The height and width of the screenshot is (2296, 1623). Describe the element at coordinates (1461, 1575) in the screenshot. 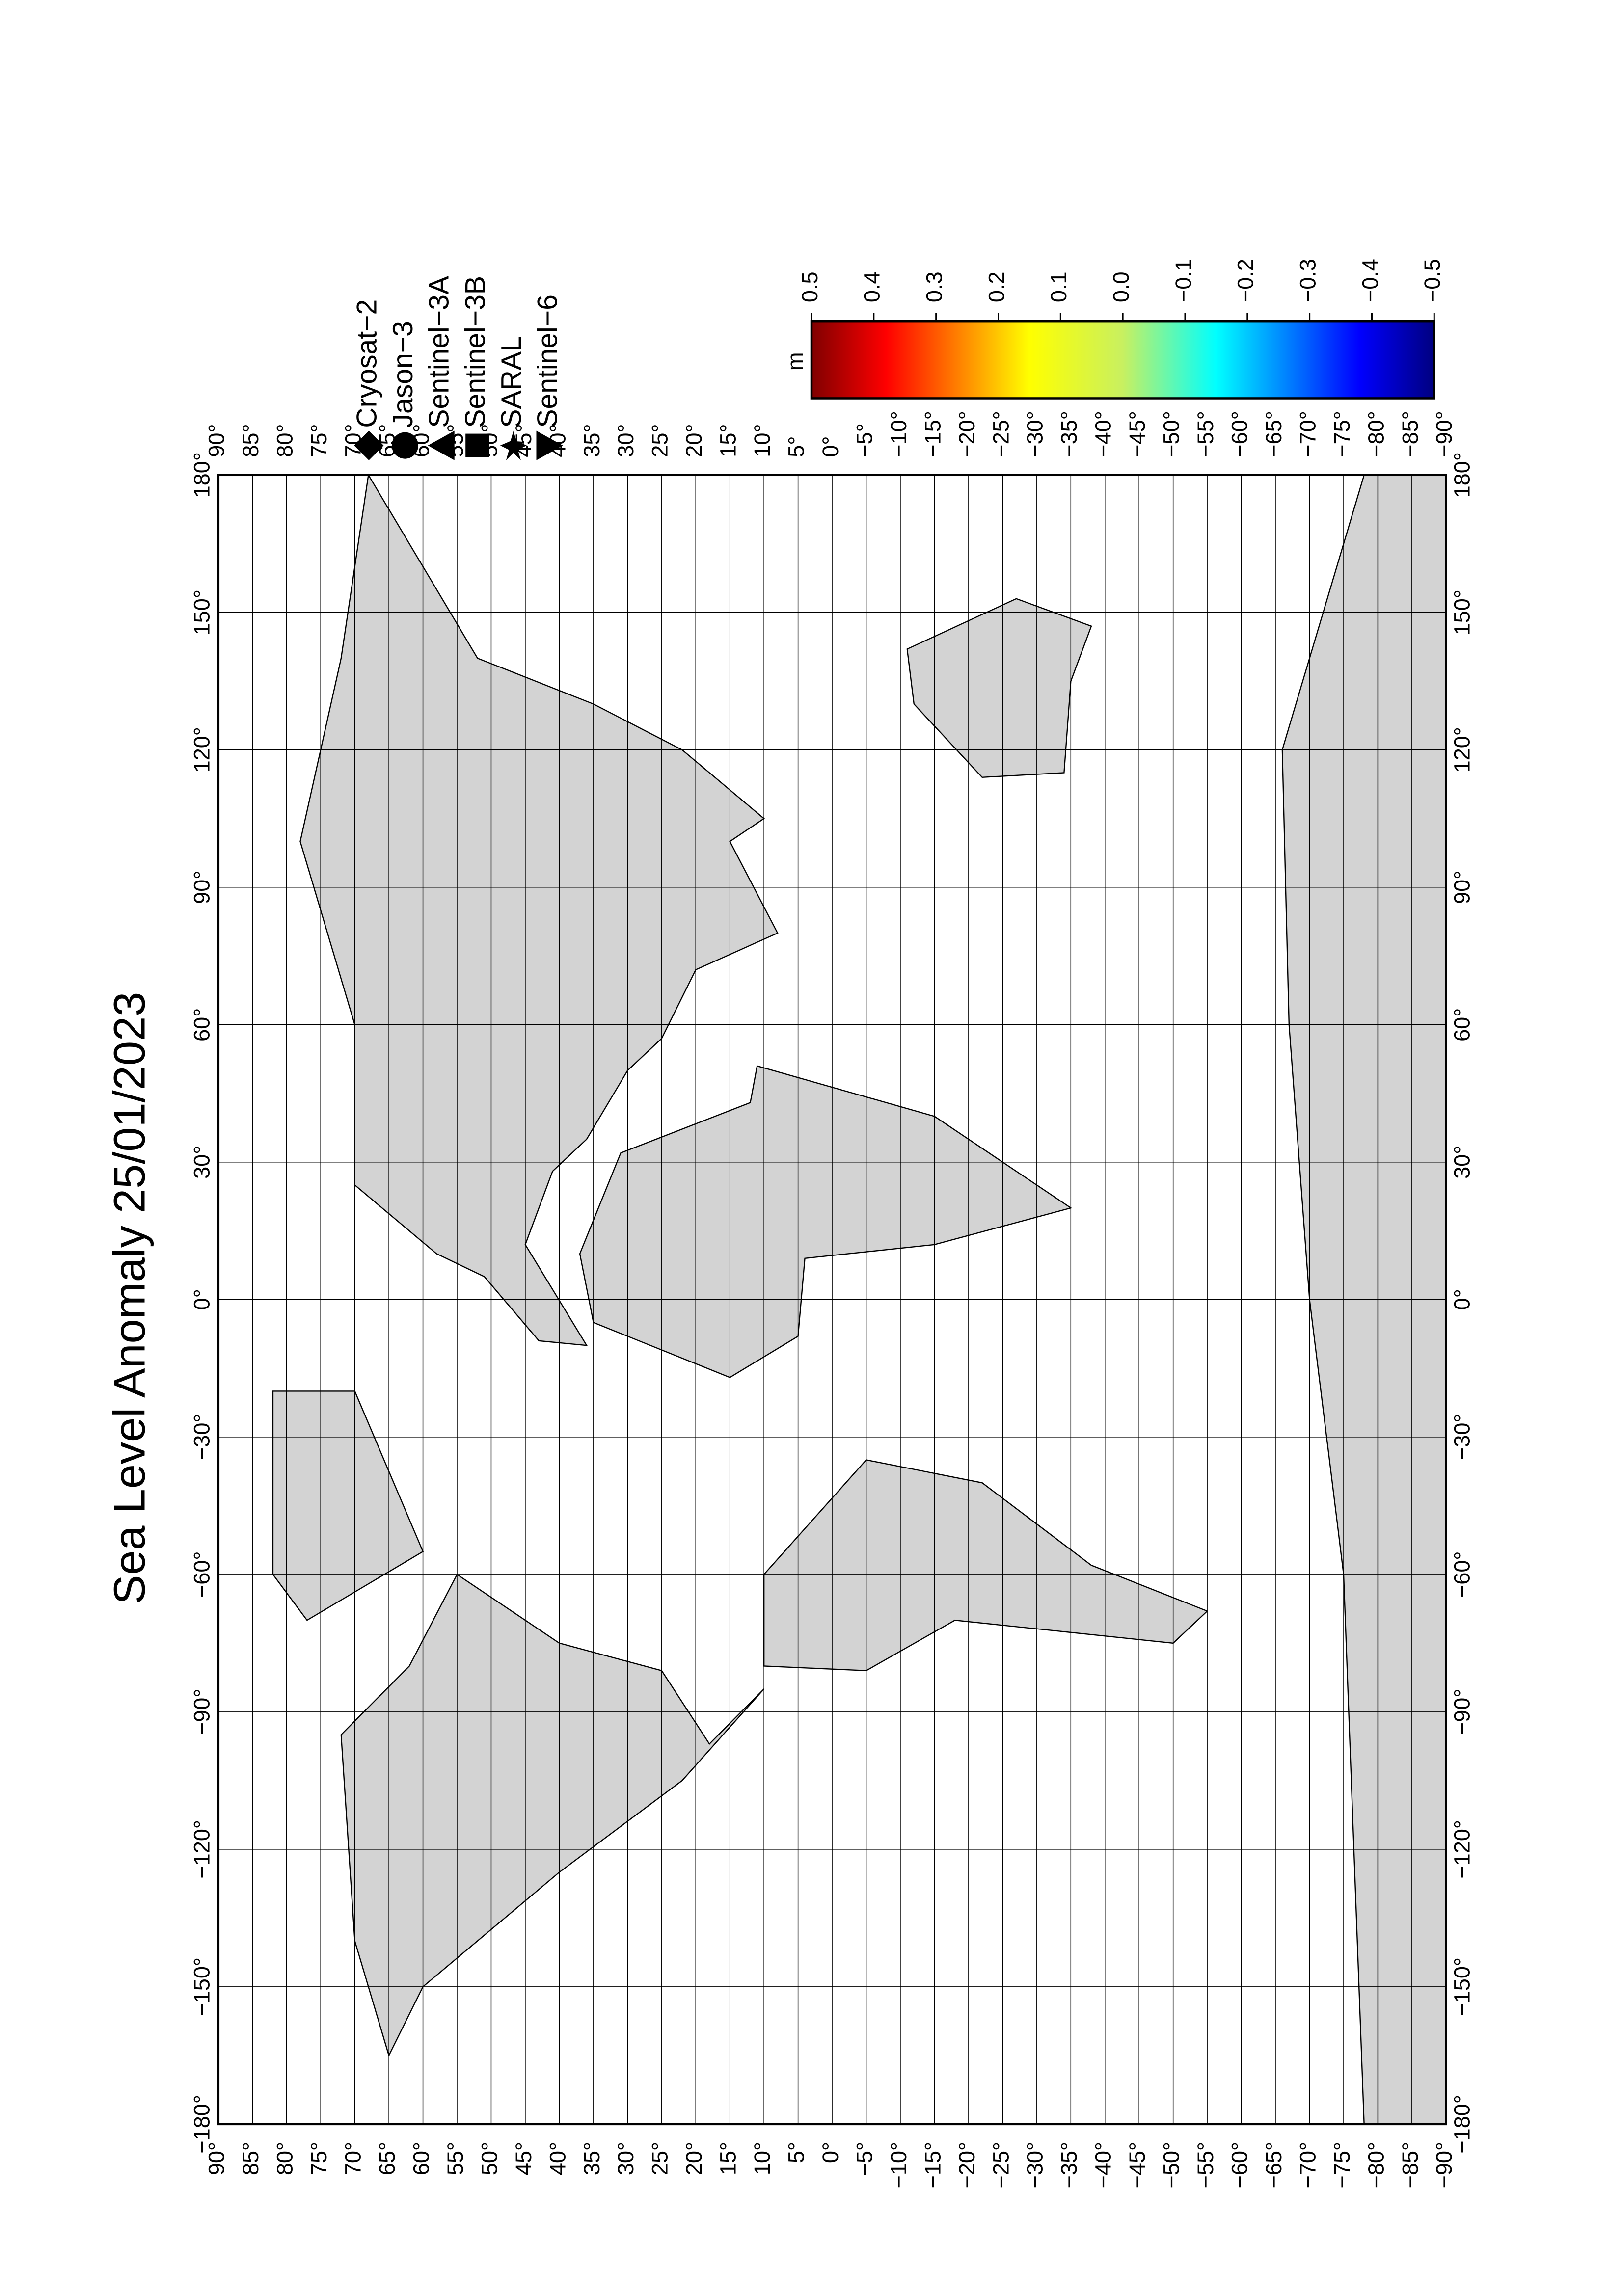

I see `lon-tick-label: −60°` at that location.